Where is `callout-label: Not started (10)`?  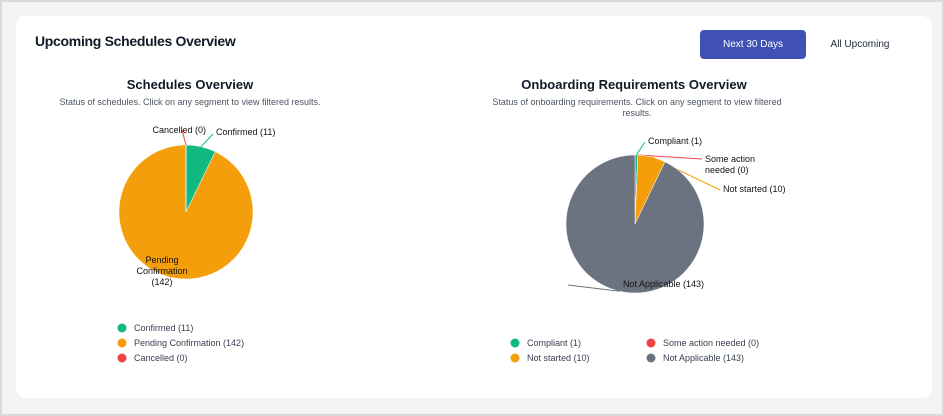
callout-label: Not started (10) is located at coordinates (754, 189).